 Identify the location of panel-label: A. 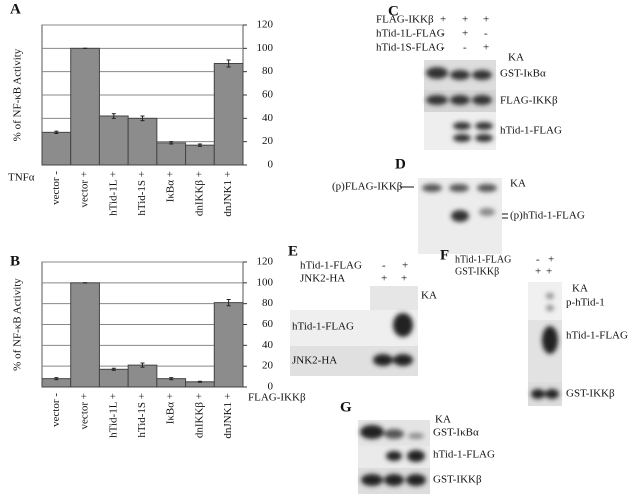
(15, 9).